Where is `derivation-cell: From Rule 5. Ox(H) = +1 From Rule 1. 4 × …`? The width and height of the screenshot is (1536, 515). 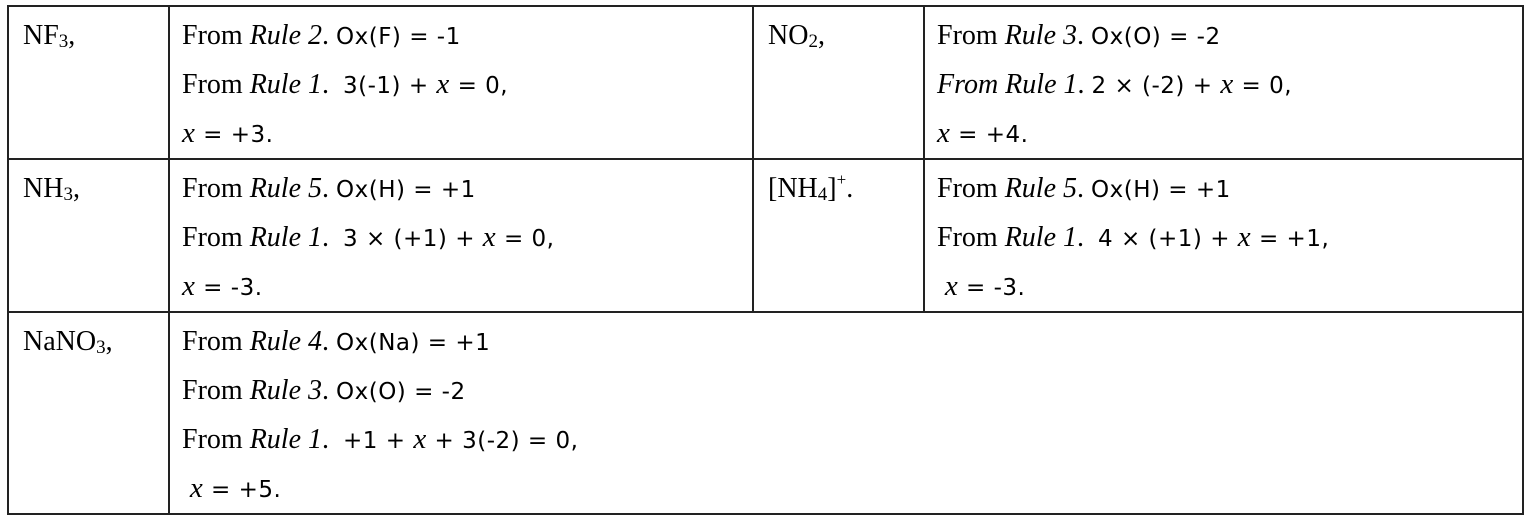
derivation-cell: From Rule 5. Ox(H) = +1 From Rule 1. 4 × … is located at coordinates (1223, 235).